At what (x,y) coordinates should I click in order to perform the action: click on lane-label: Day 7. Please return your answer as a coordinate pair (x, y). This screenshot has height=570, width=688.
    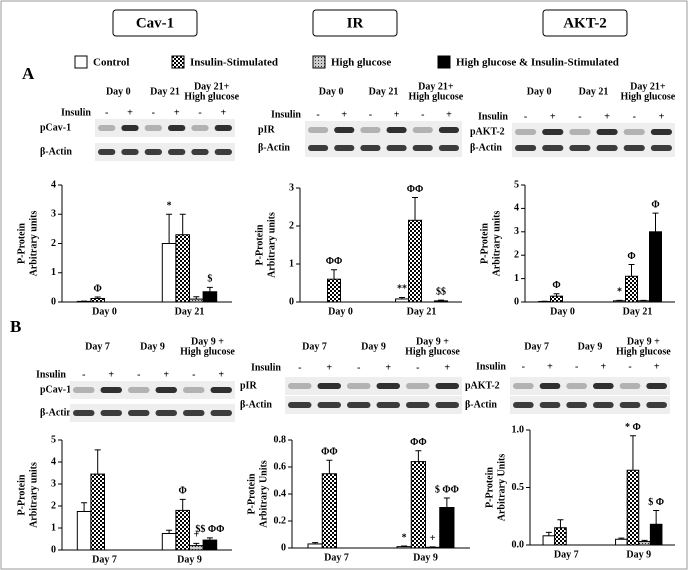
    Looking at the image, I should click on (314, 346).